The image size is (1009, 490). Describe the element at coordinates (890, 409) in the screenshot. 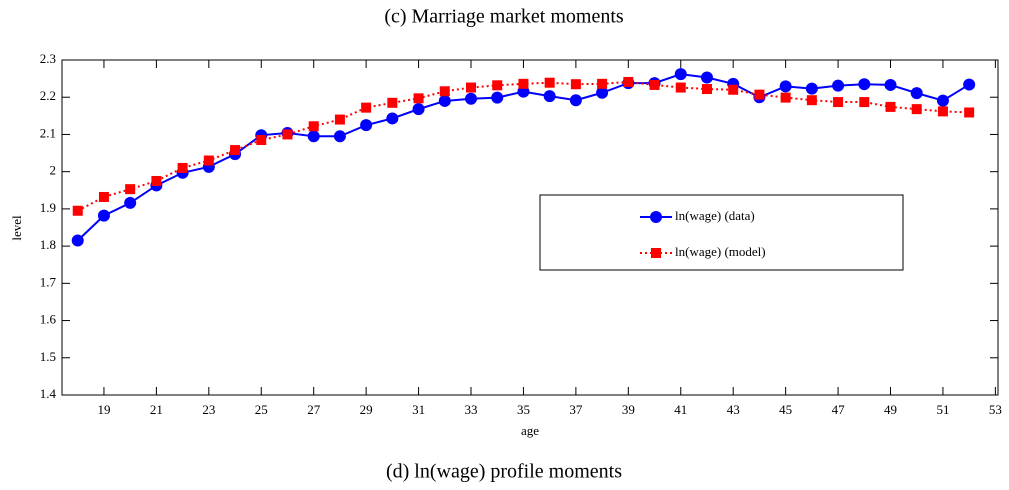

I see `x-tick-label: 49` at that location.